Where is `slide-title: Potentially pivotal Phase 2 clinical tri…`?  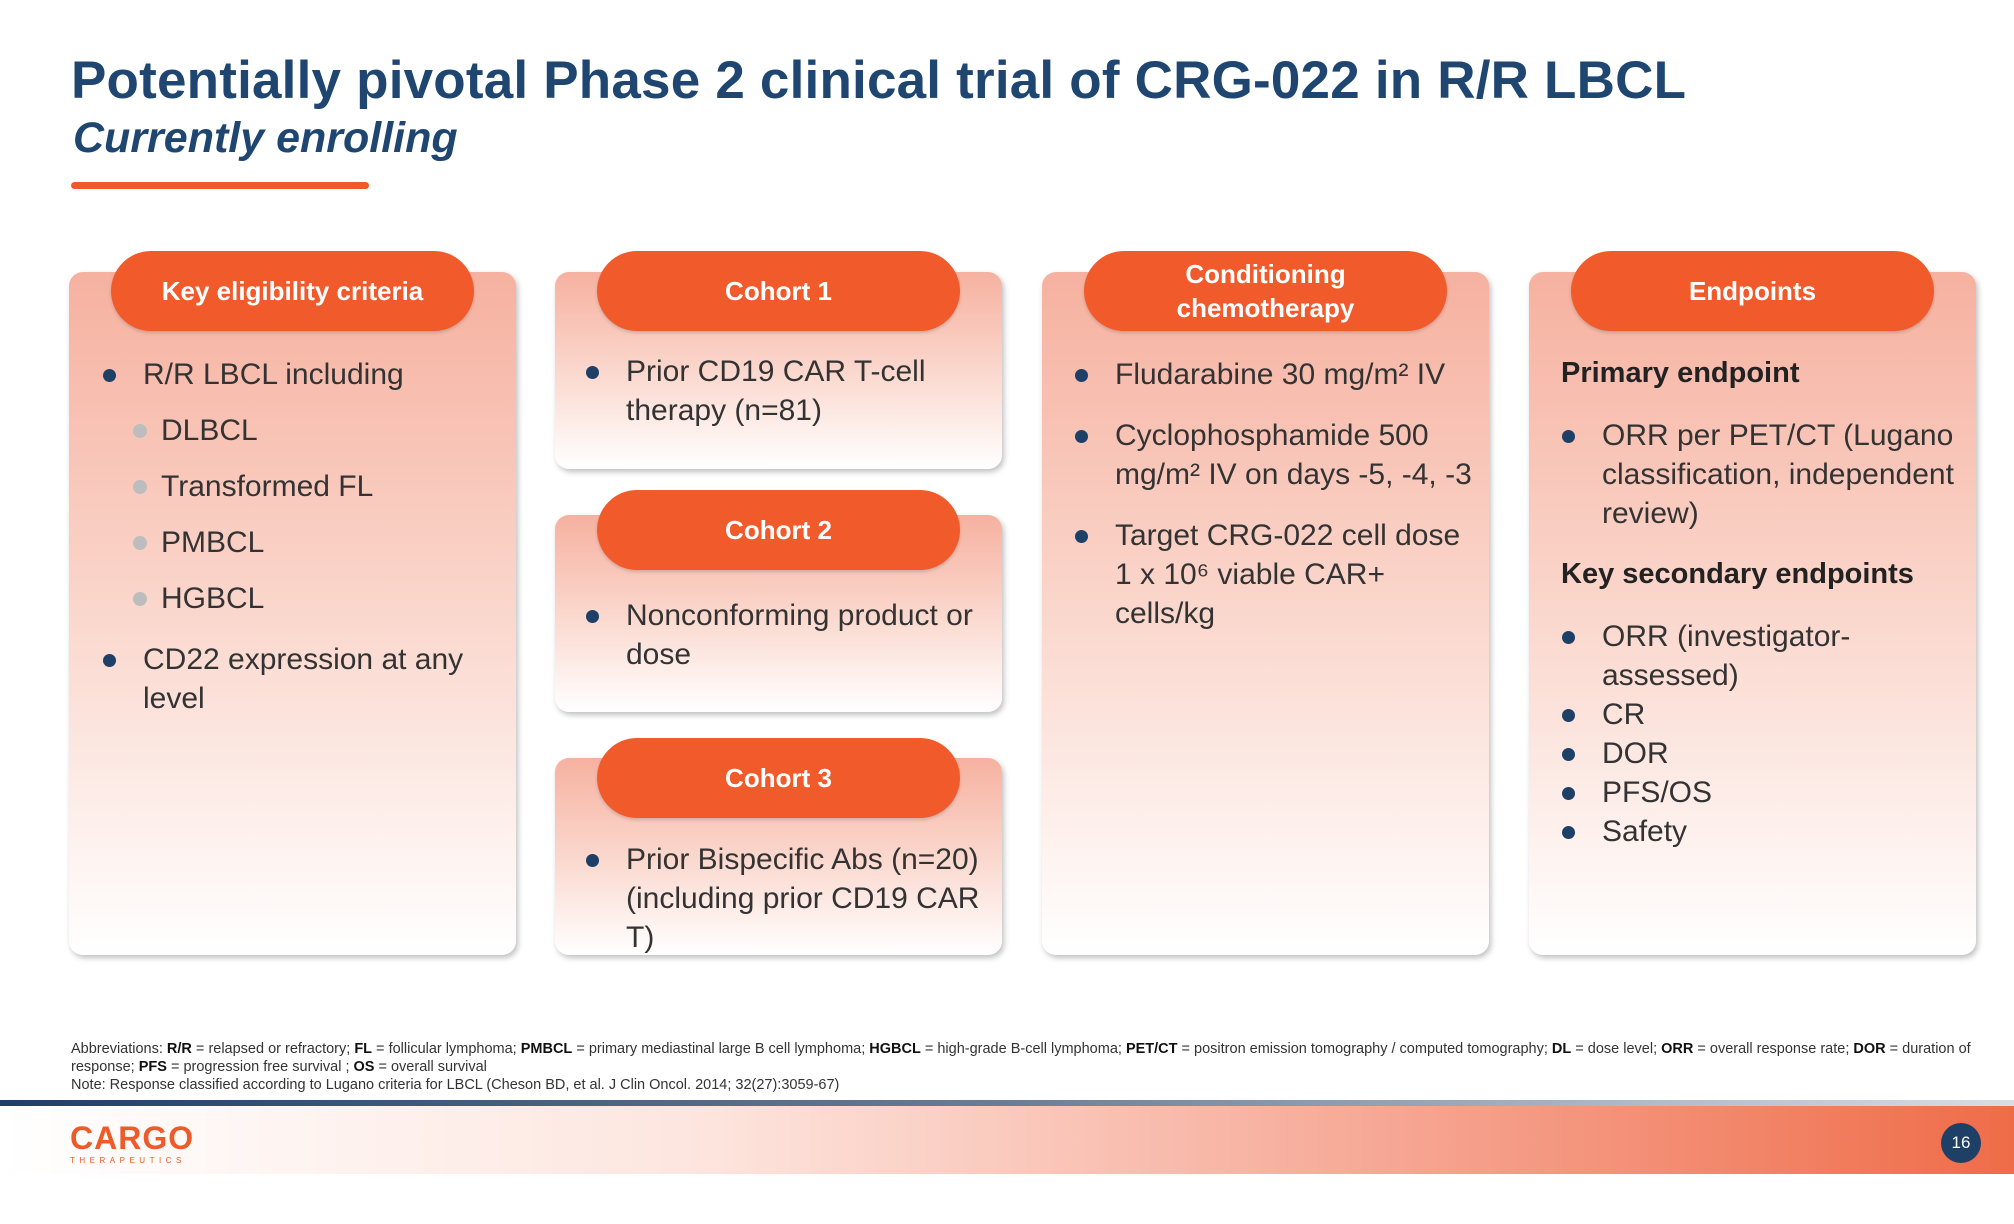 slide-title: Potentially pivotal Phase 2 clinical tri… is located at coordinates (879, 80).